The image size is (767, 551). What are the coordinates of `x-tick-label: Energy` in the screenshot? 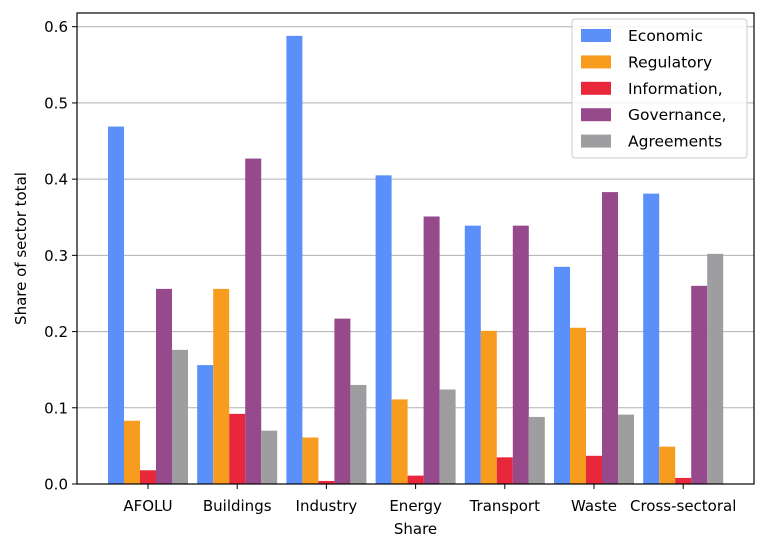 It's located at (415, 506).